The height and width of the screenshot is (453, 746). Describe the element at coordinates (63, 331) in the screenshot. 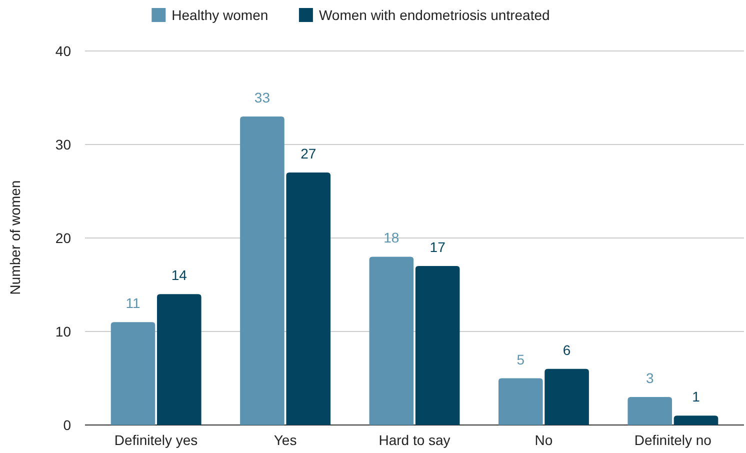

I see `y-tick-label: 10` at that location.